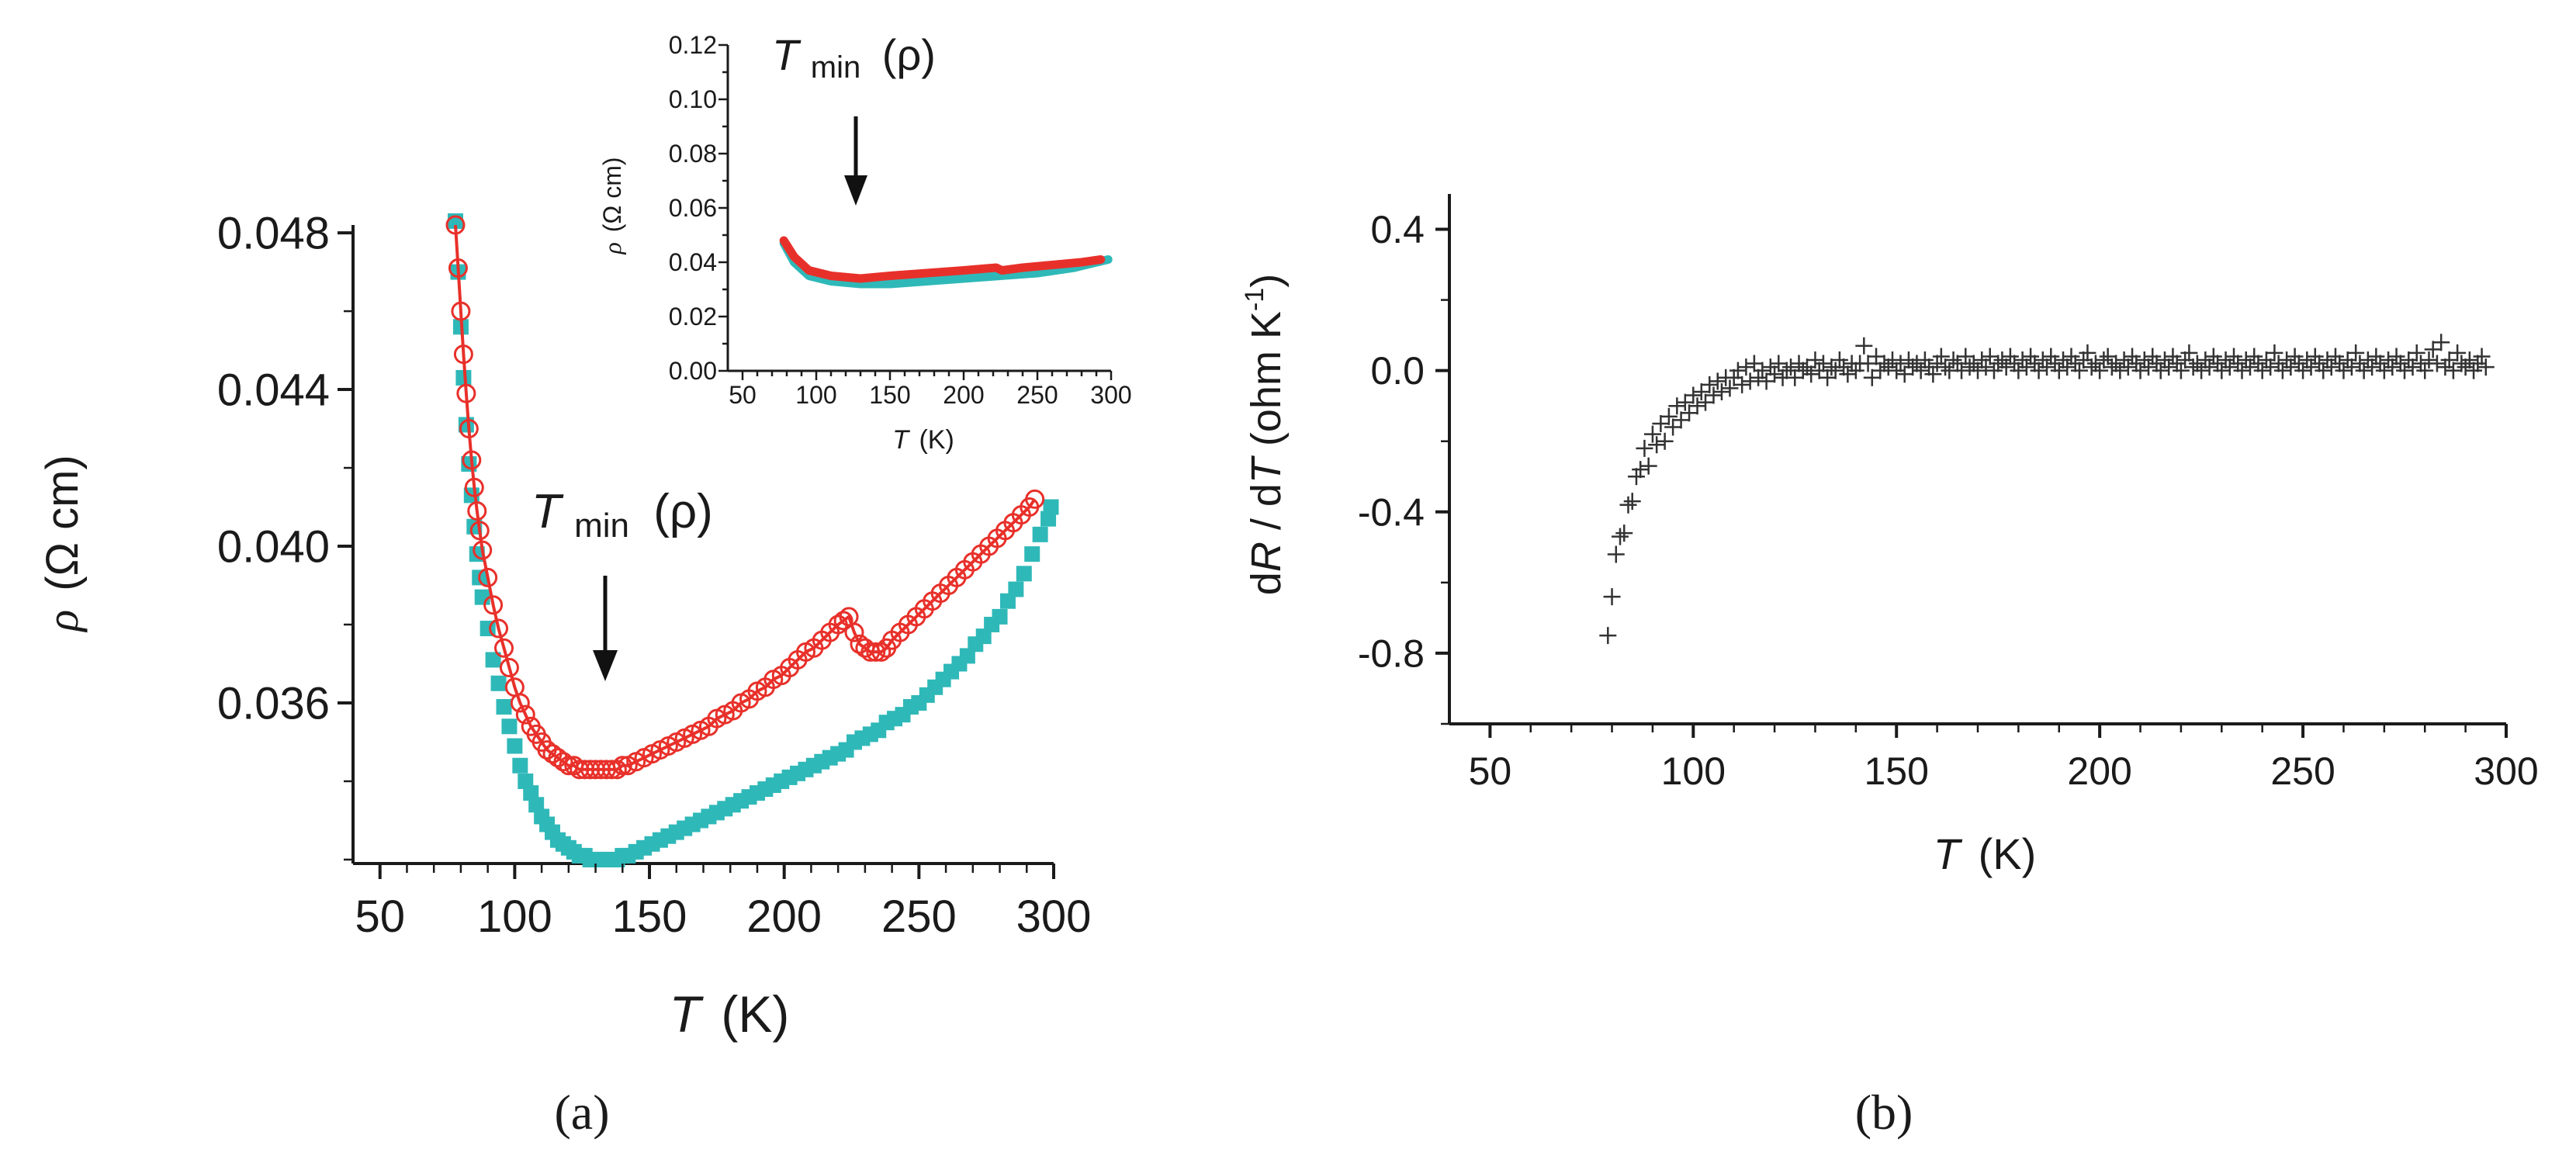 The image size is (2576, 1163). What do you see at coordinates (855, 161) in the screenshot?
I see `inset-annotation-arrow` at bounding box center [855, 161].